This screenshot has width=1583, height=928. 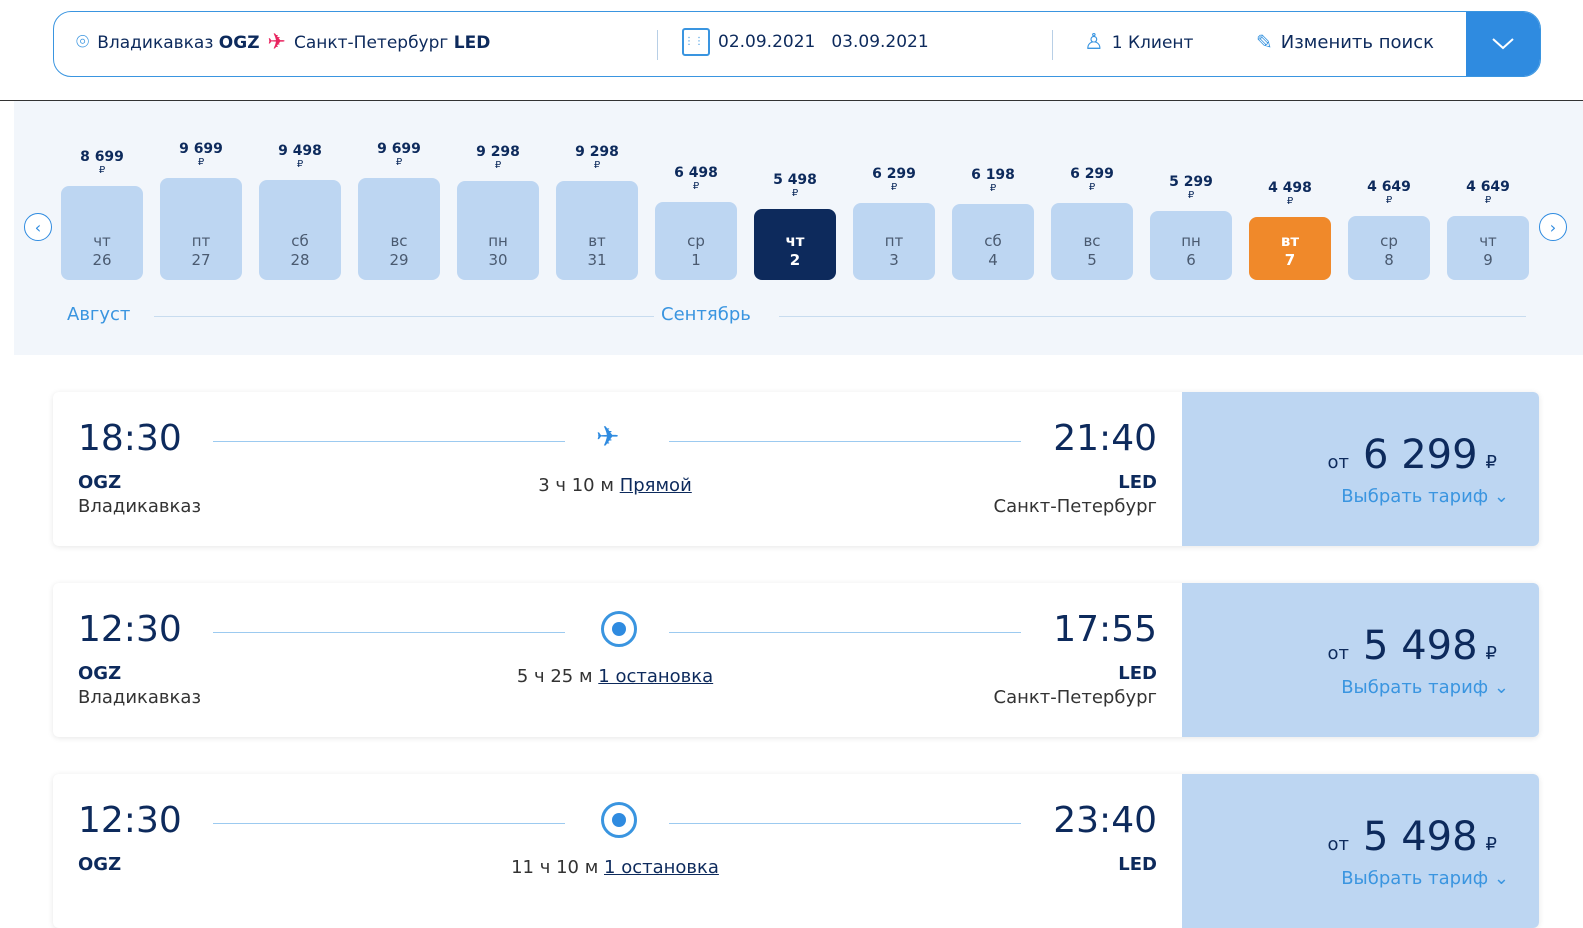 I want to click on chevron-down-icon, so click(x=1503, y=44).